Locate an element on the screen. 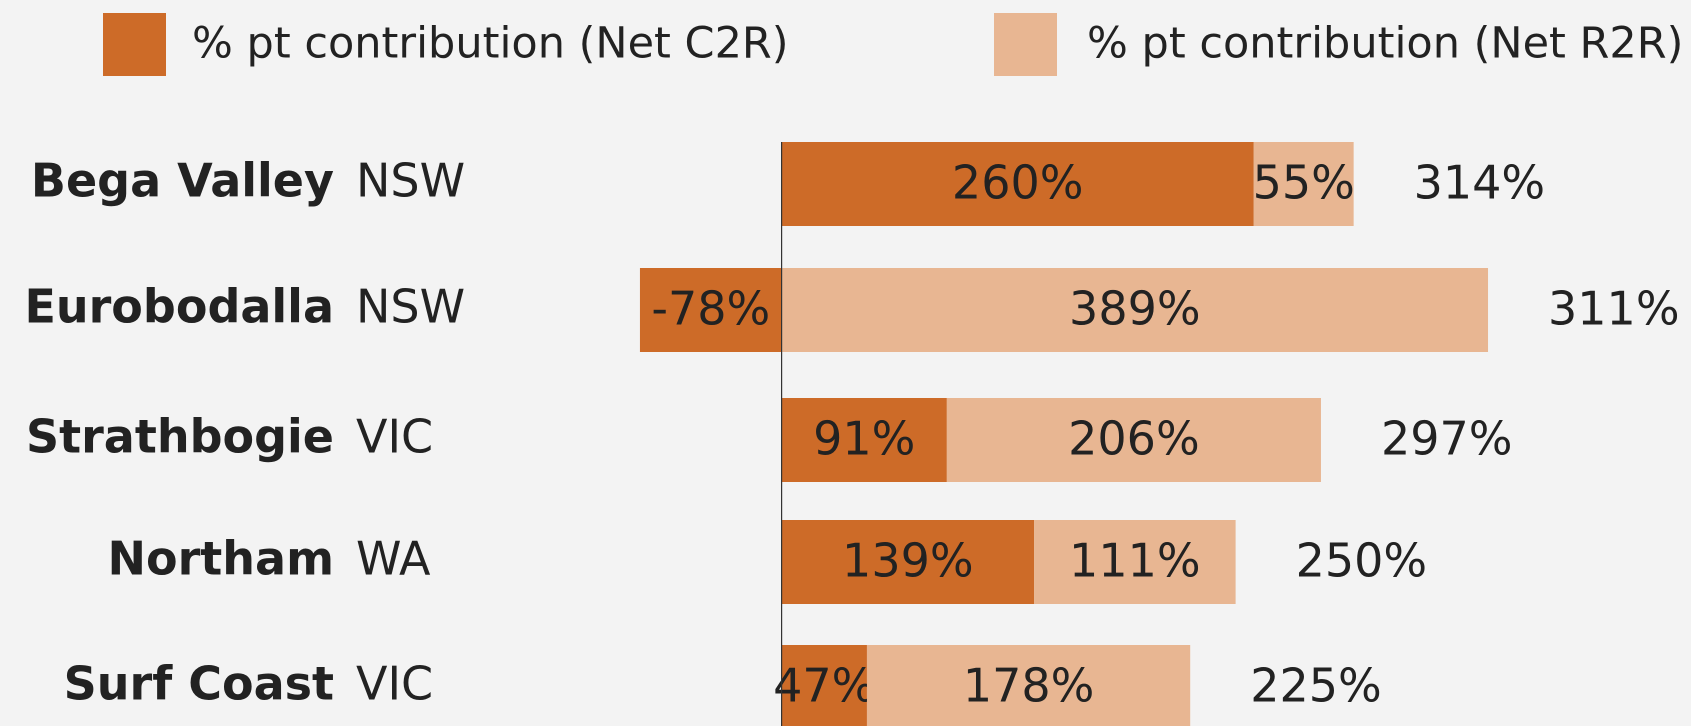  value-label: 111% is located at coordinates (1135, 561).